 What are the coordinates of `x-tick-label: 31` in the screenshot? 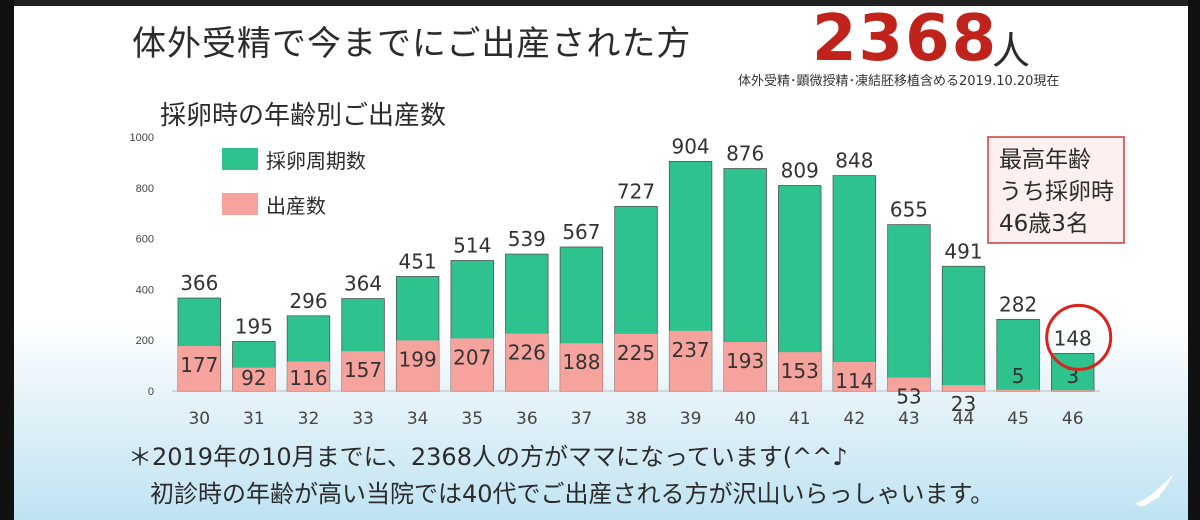 It's located at (254, 419).